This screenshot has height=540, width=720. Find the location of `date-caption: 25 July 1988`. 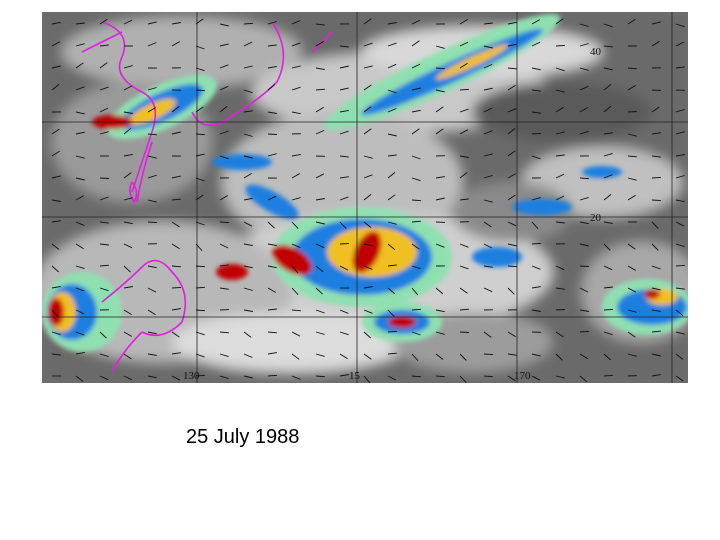

date-caption: 25 July 1988 is located at coordinates (243, 437).